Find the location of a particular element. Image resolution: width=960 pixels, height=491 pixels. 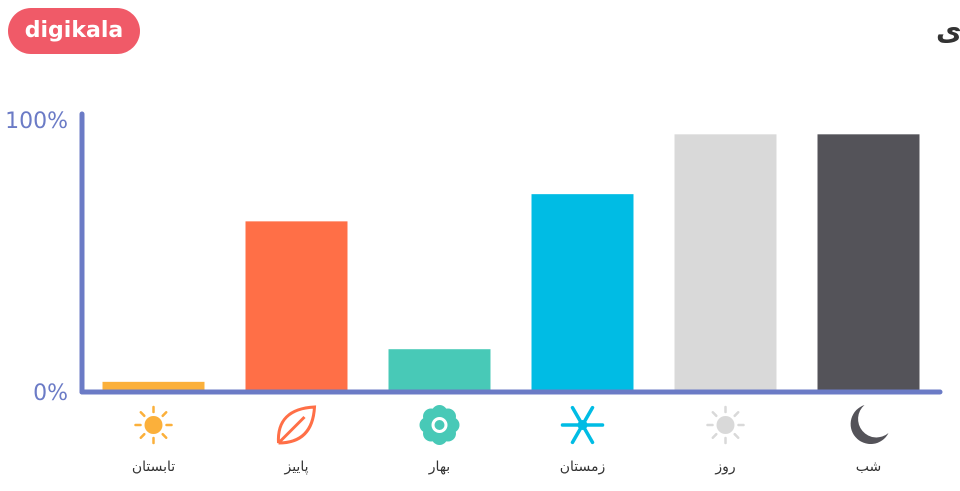

x-tick-label: شب is located at coordinates (868, 467).